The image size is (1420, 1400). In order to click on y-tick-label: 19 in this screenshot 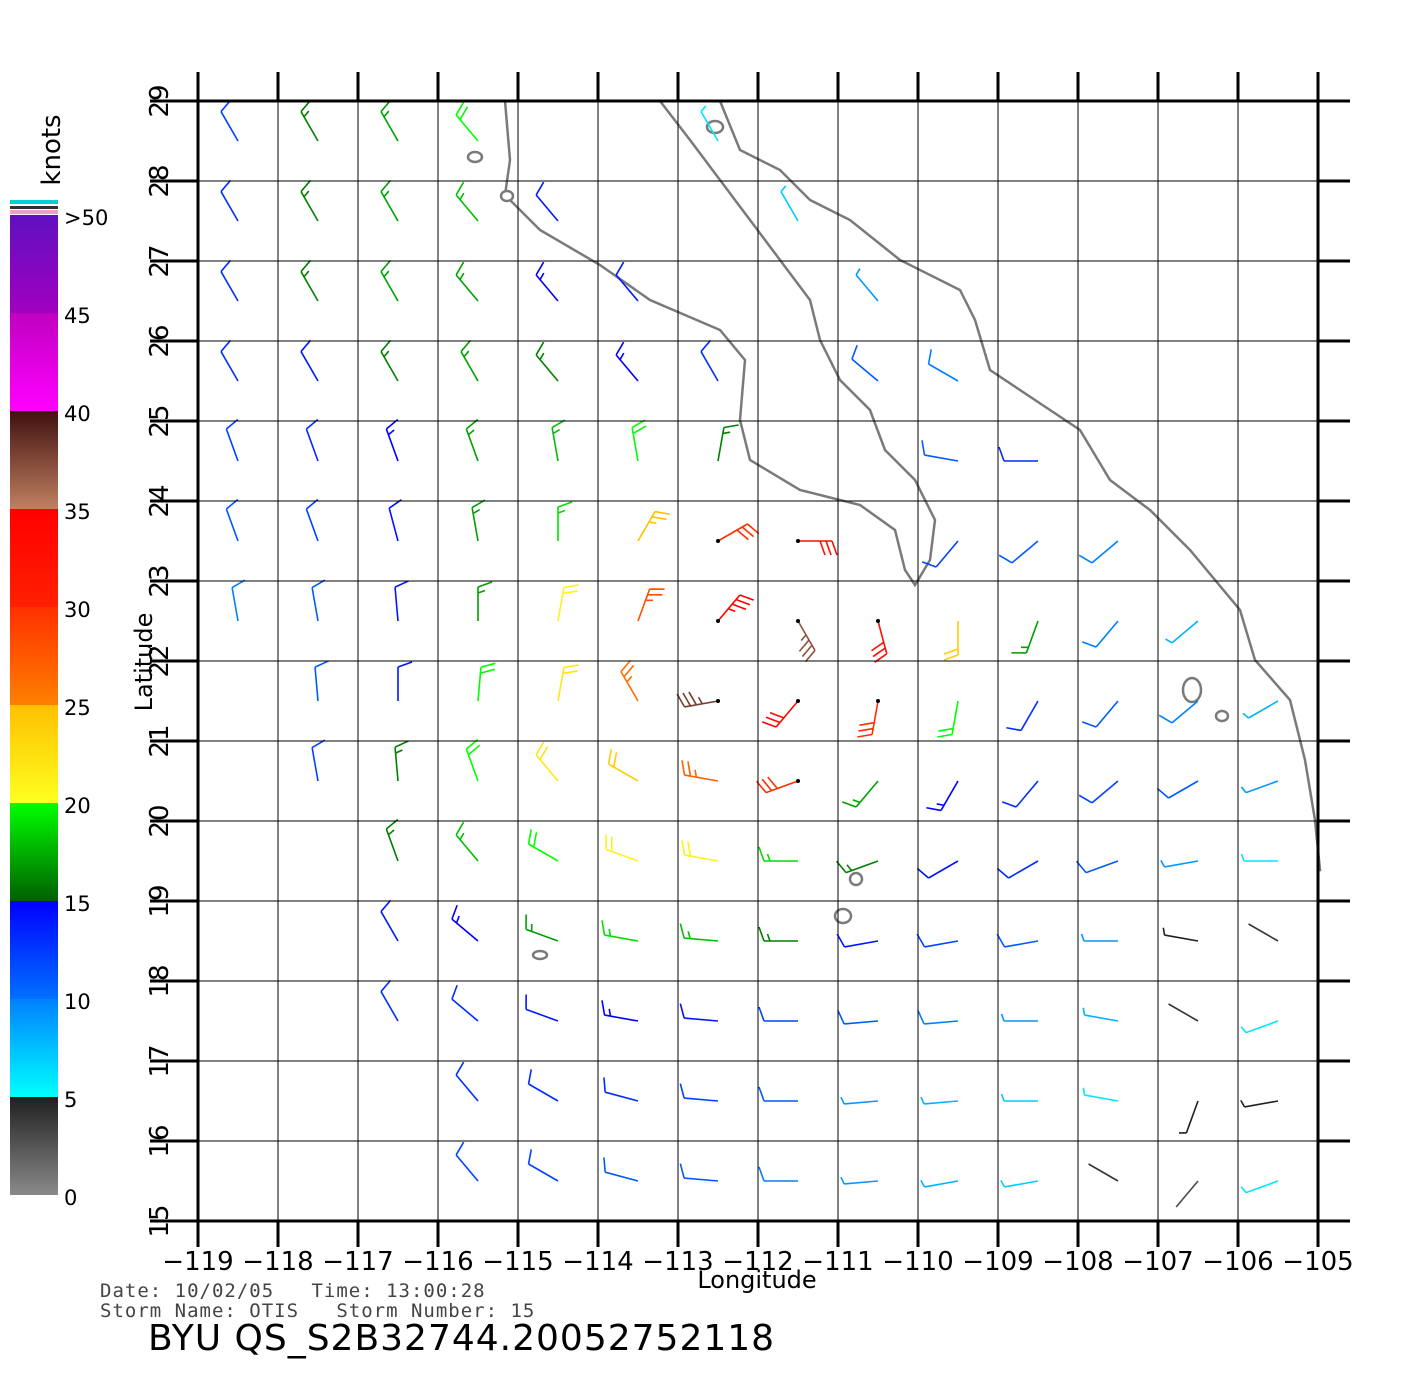, I will do `click(160, 900)`.